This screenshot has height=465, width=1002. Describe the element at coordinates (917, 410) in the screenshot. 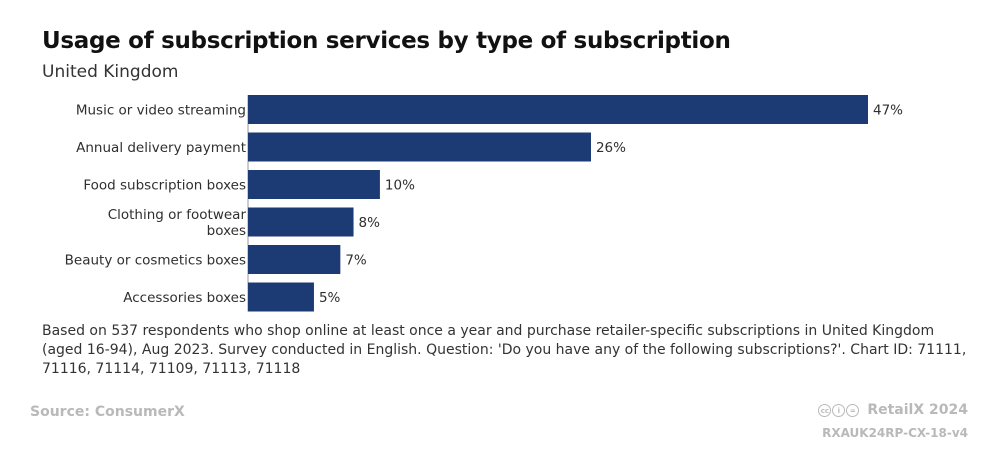

I see `brand-label: RetailX 2024` at that location.